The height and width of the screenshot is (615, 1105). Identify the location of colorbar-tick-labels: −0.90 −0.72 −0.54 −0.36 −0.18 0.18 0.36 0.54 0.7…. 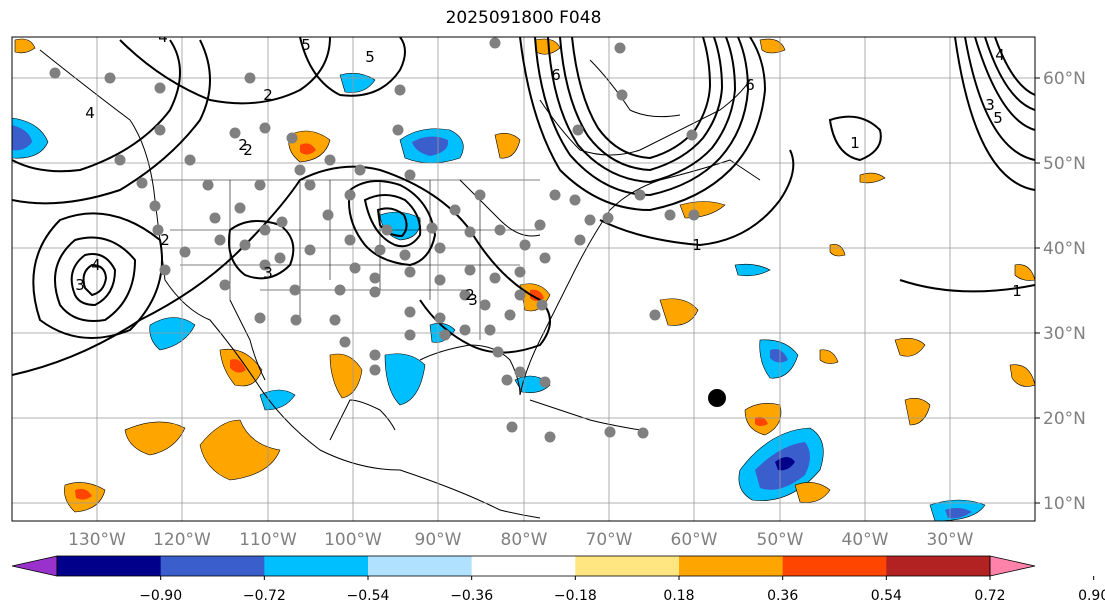
(622, 590).